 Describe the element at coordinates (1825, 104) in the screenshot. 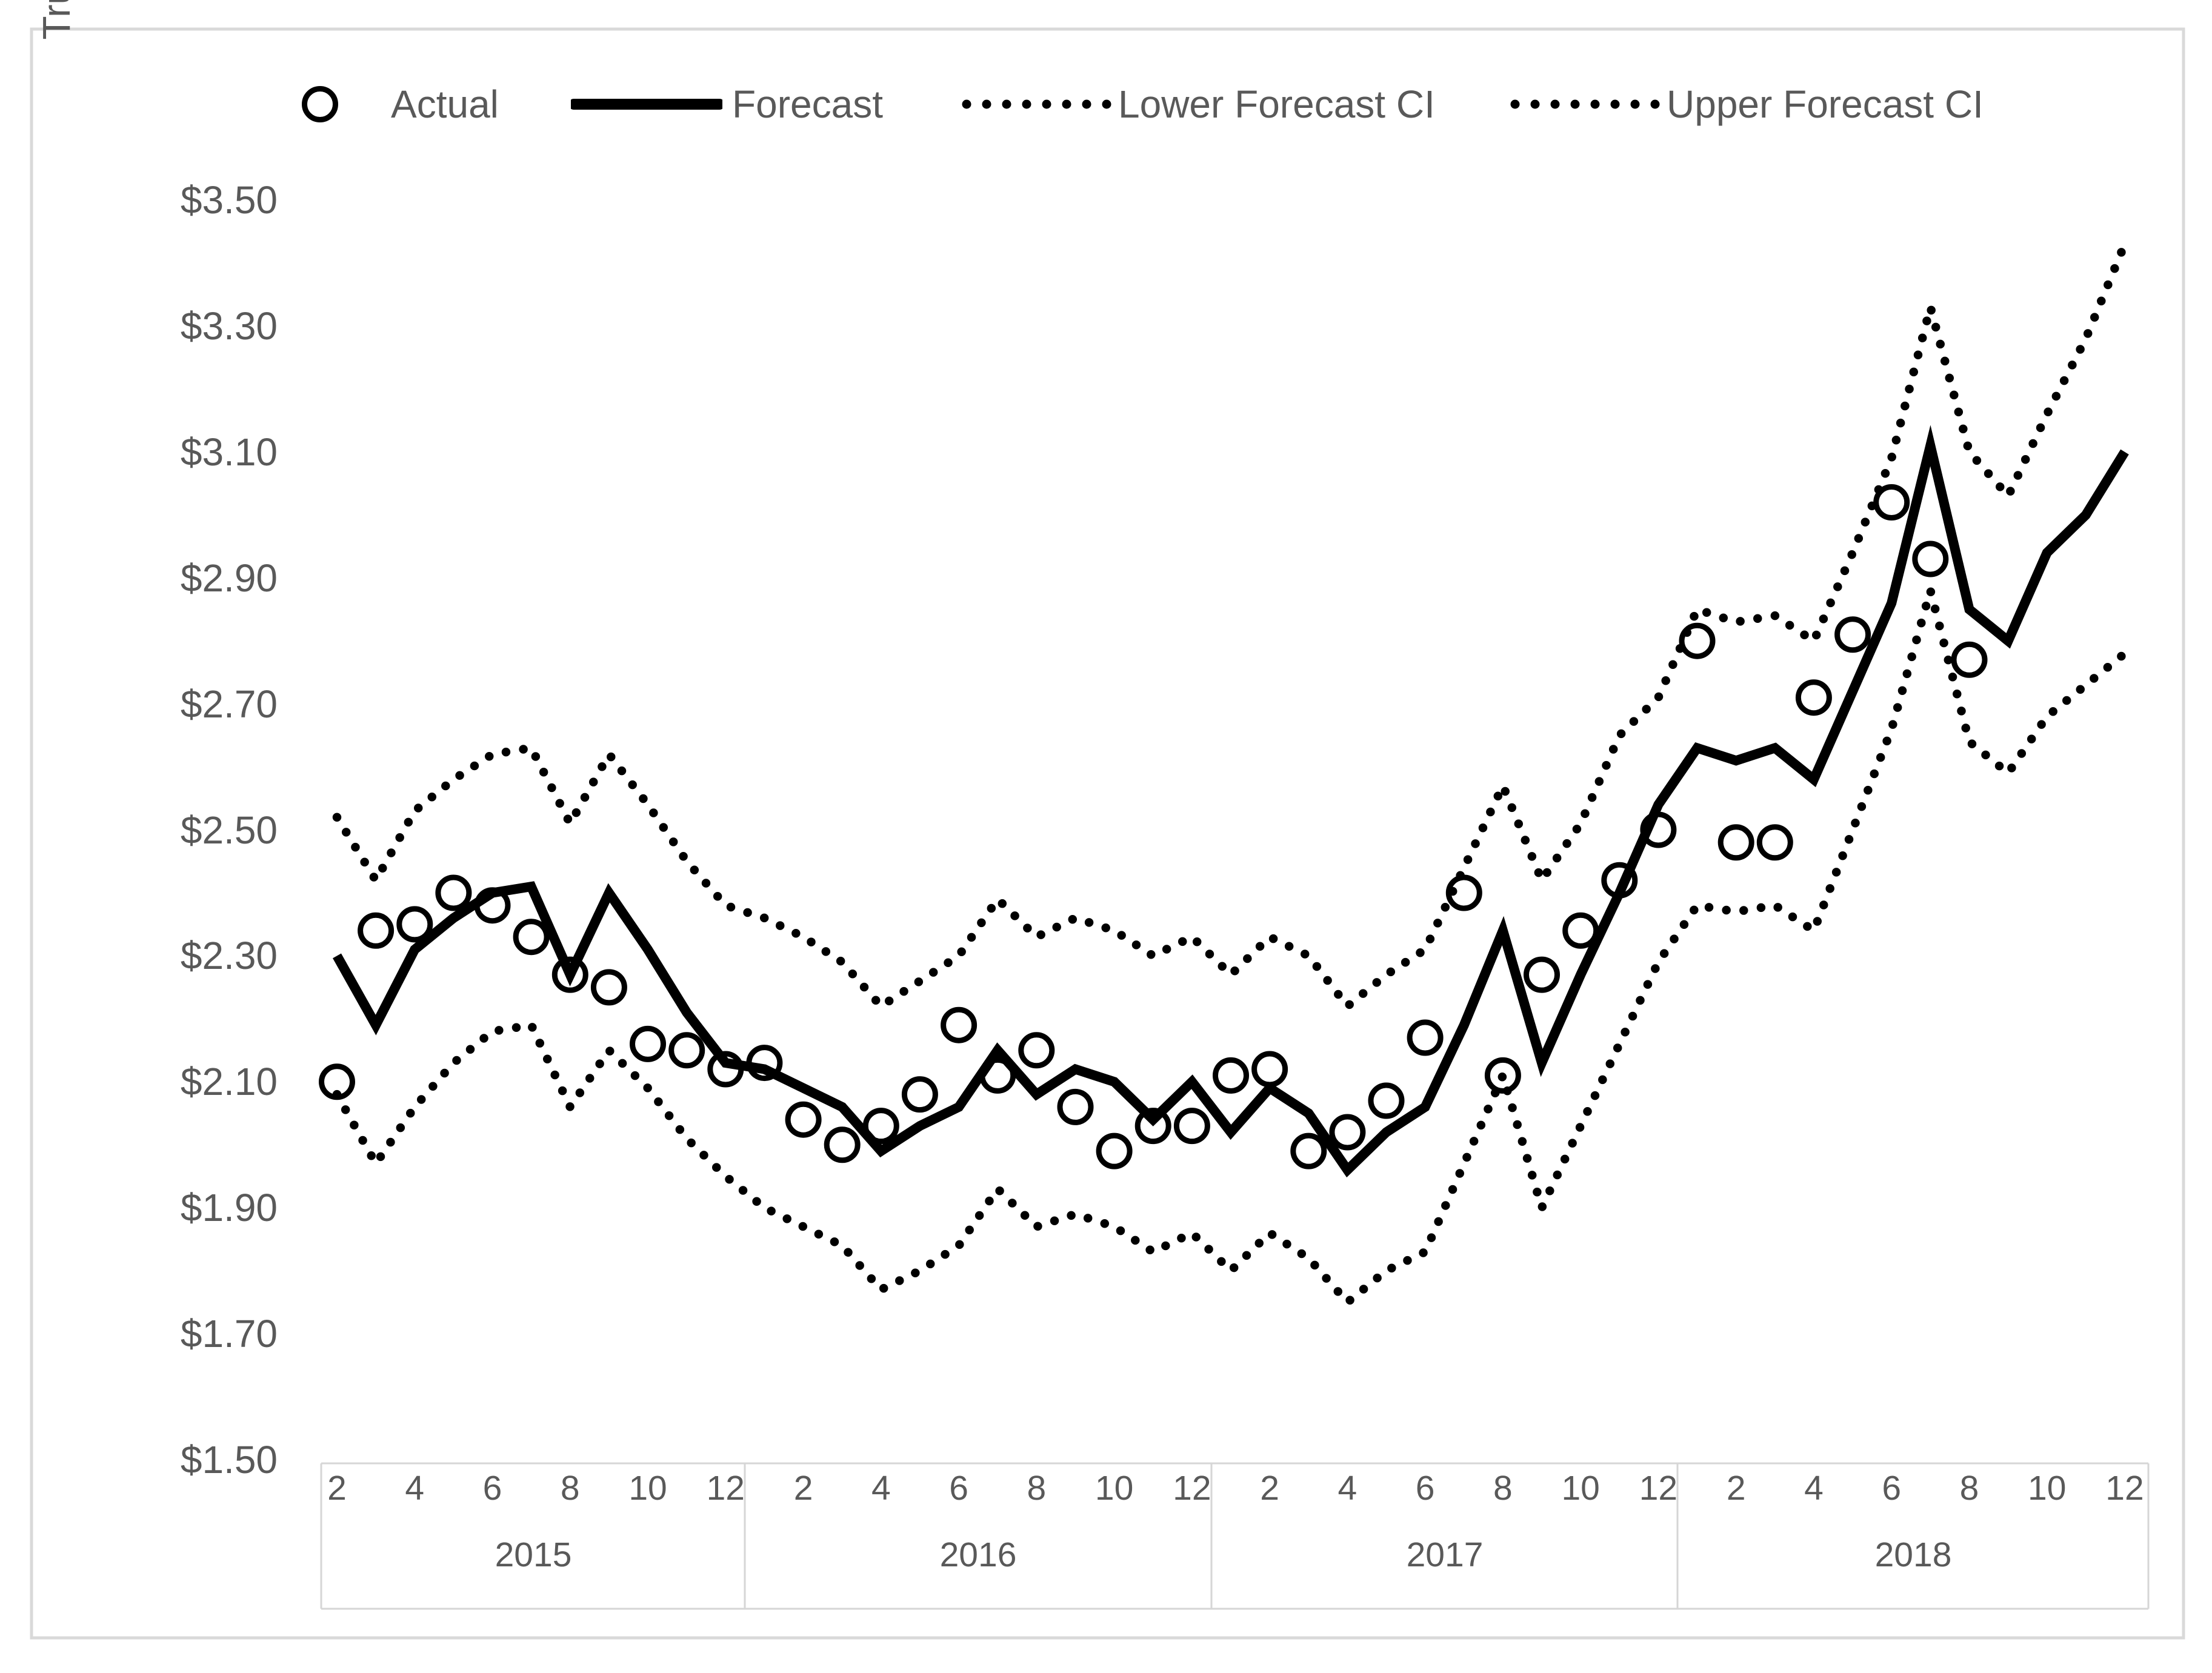

I see `legend-label-upper-ci: Upper Forecast CI` at that location.